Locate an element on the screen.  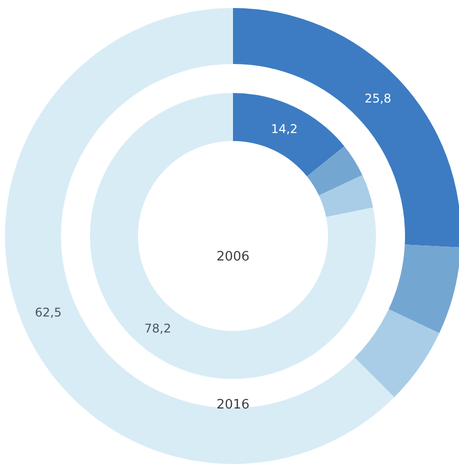
data-label: 25,8 is located at coordinates (378, 98).